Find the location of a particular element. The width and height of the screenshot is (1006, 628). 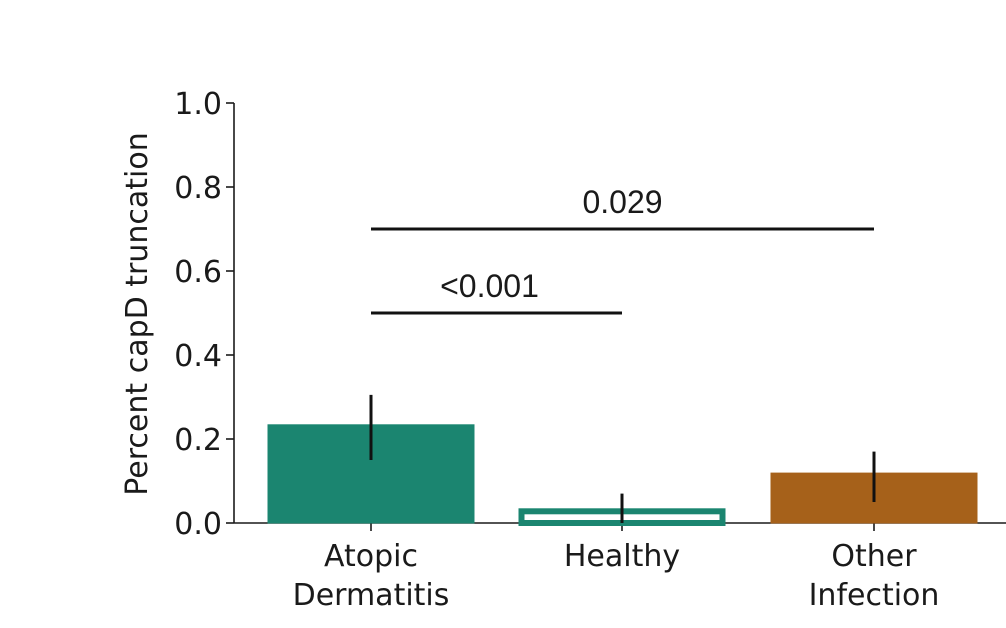

x-axis: Atopic Dermatitis Healthy Other Infection is located at coordinates (620, 567).